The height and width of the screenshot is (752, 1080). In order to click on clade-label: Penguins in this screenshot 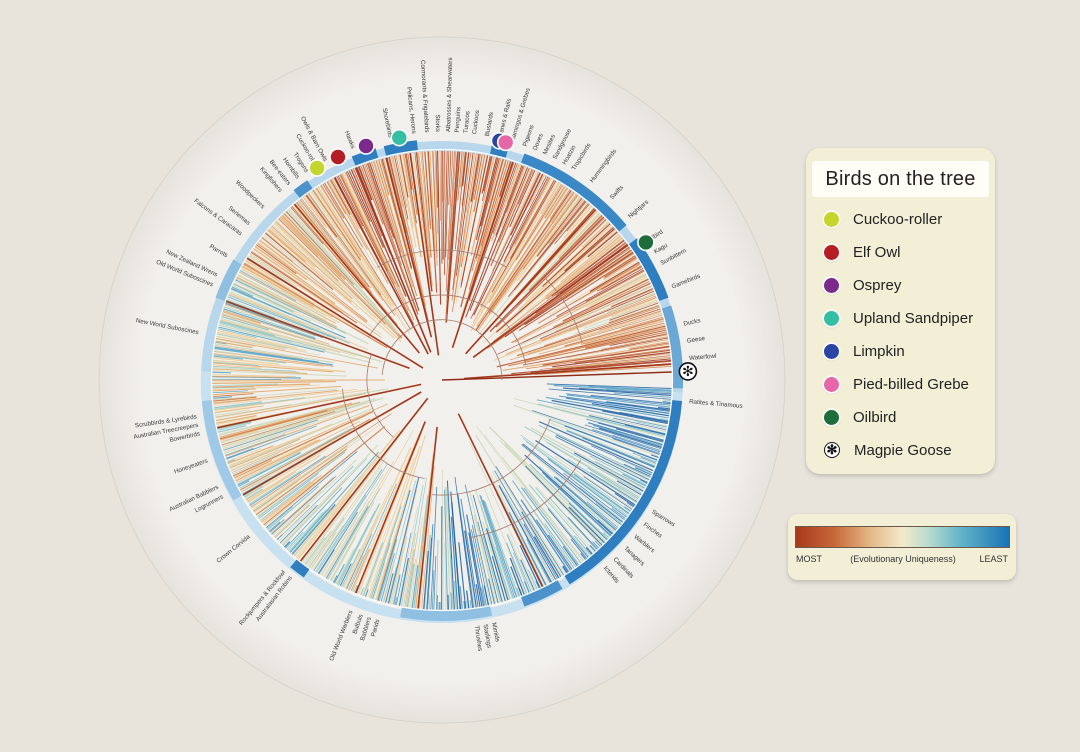, I will do `click(458, 120)`.